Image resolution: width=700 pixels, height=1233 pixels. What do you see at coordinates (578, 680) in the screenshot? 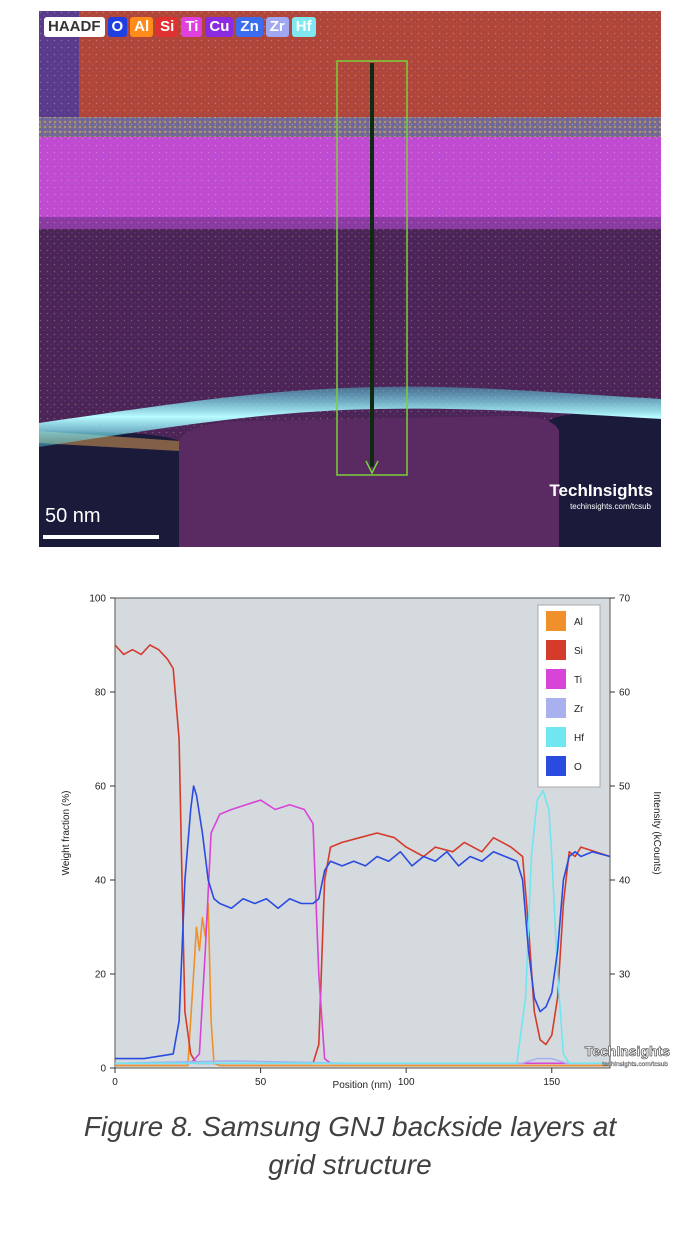
I see `legend-label-ti: Ti` at bounding box center [578, 680].